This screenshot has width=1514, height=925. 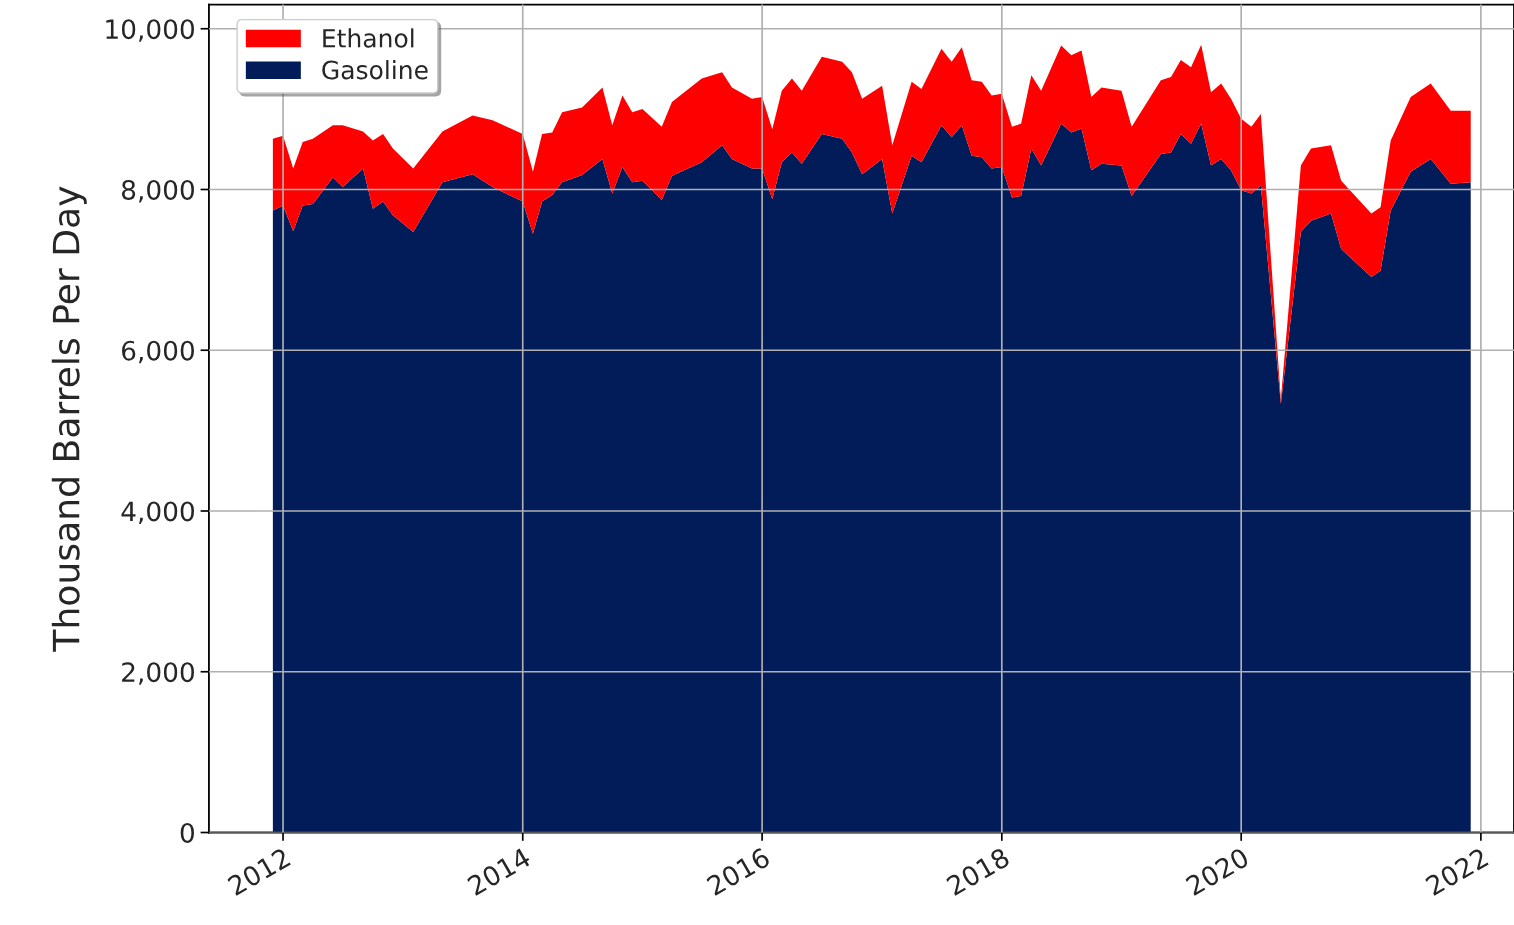 I want to click on legend-label: Ethanol, so click(x=368, y=38).